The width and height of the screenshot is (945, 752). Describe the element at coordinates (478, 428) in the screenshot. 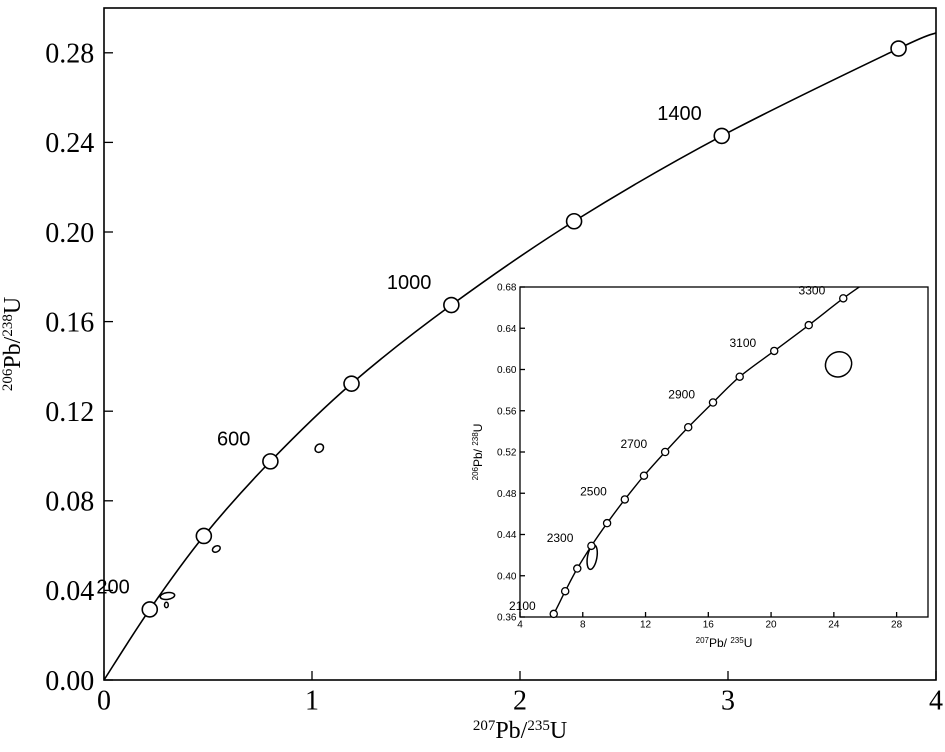

I see `inset-y-label-el2: U` at that location.